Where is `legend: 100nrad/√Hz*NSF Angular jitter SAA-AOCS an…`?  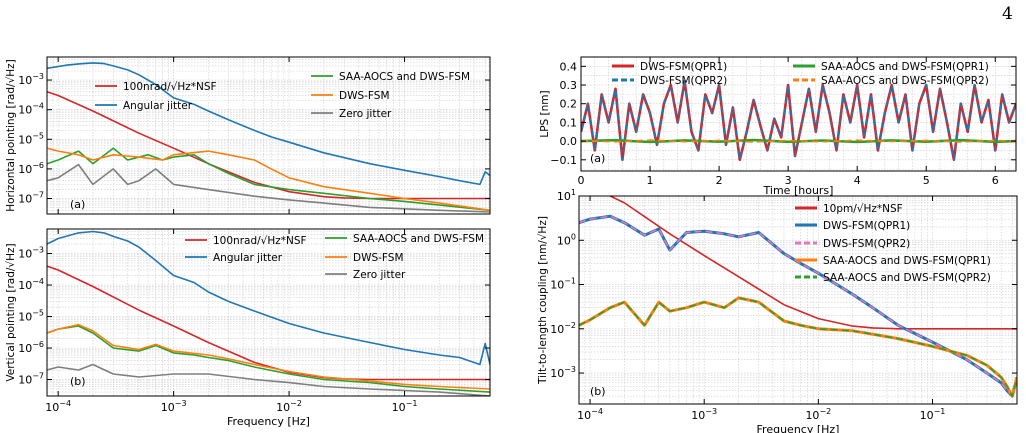 legend: 100nrad/√Hz*NSF Angular jitter SAA-AOCS an… is located at coordinates (282, 95).